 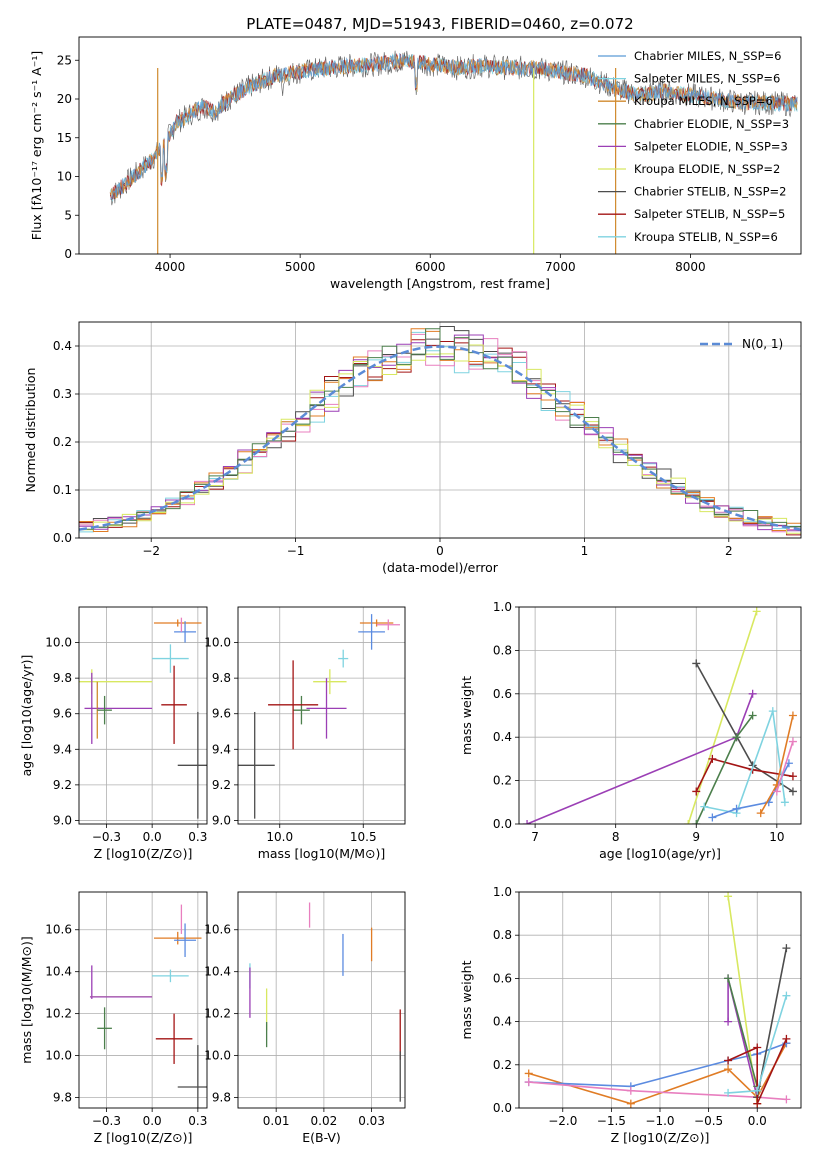 What do you see at coordinates (762, 344) in the screenshot?
I see `legend-label: N(0, 1)` at bounding box center [762, 344].